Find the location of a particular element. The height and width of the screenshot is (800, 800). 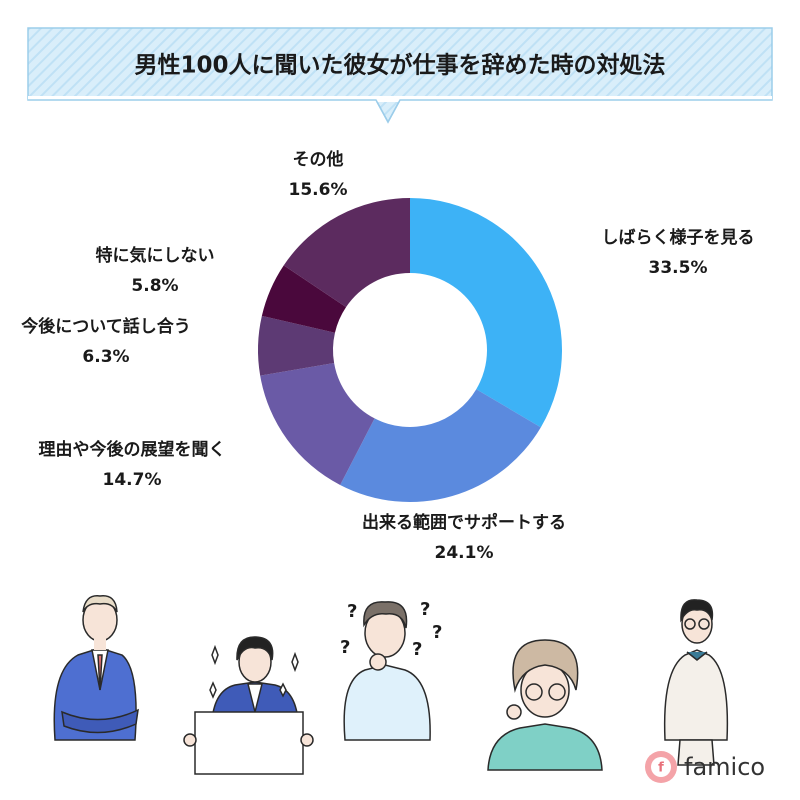

logo-text: famico is located at coordinates (724, 767).